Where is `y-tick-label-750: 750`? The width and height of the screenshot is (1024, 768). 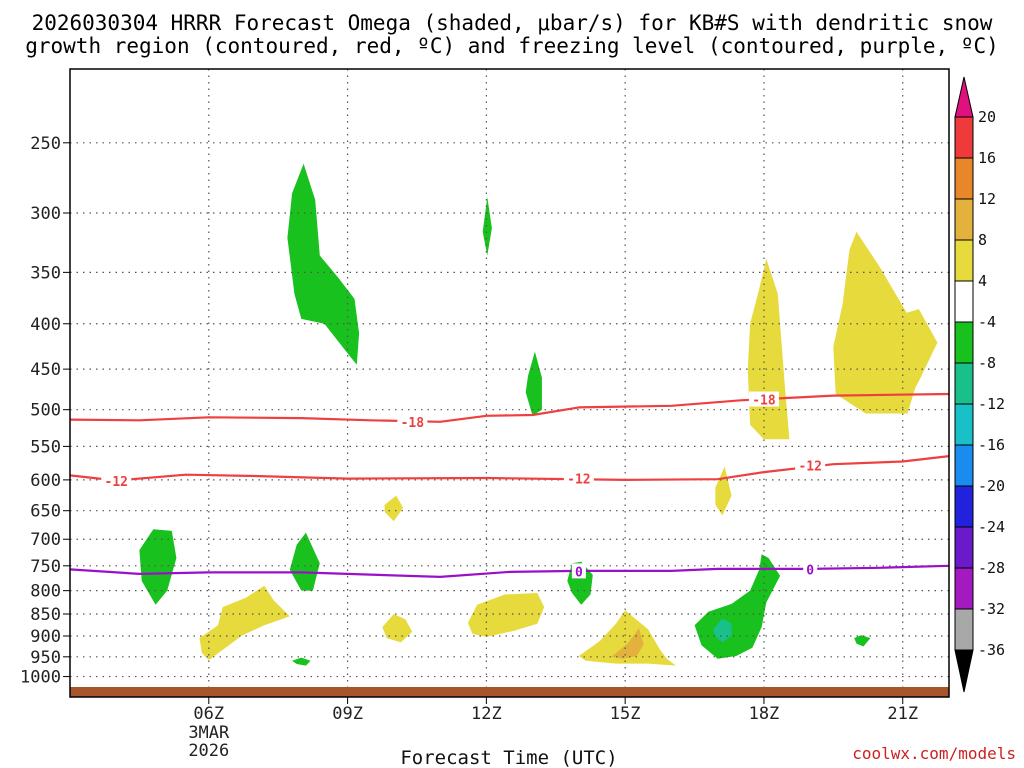 y-tick-label-750: 750 is located at coordinates (45, 567).